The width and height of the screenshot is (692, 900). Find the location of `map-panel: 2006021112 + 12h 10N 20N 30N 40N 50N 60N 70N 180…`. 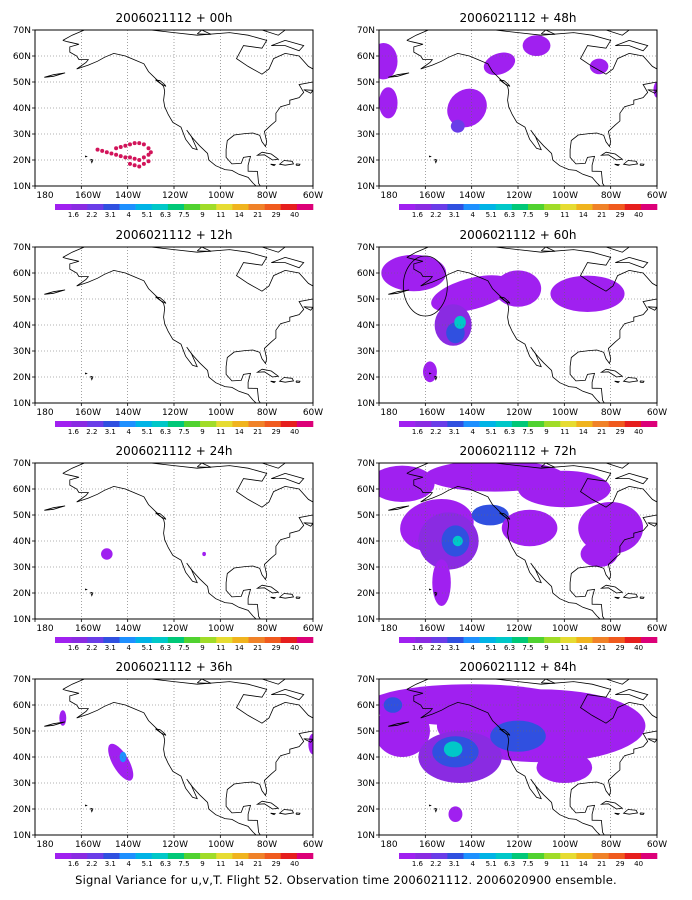

map-panel: 2006021112 + 12h 10N 20N 30N 40N 50N 60N 70N 180… is located at coordinates (171, 332).